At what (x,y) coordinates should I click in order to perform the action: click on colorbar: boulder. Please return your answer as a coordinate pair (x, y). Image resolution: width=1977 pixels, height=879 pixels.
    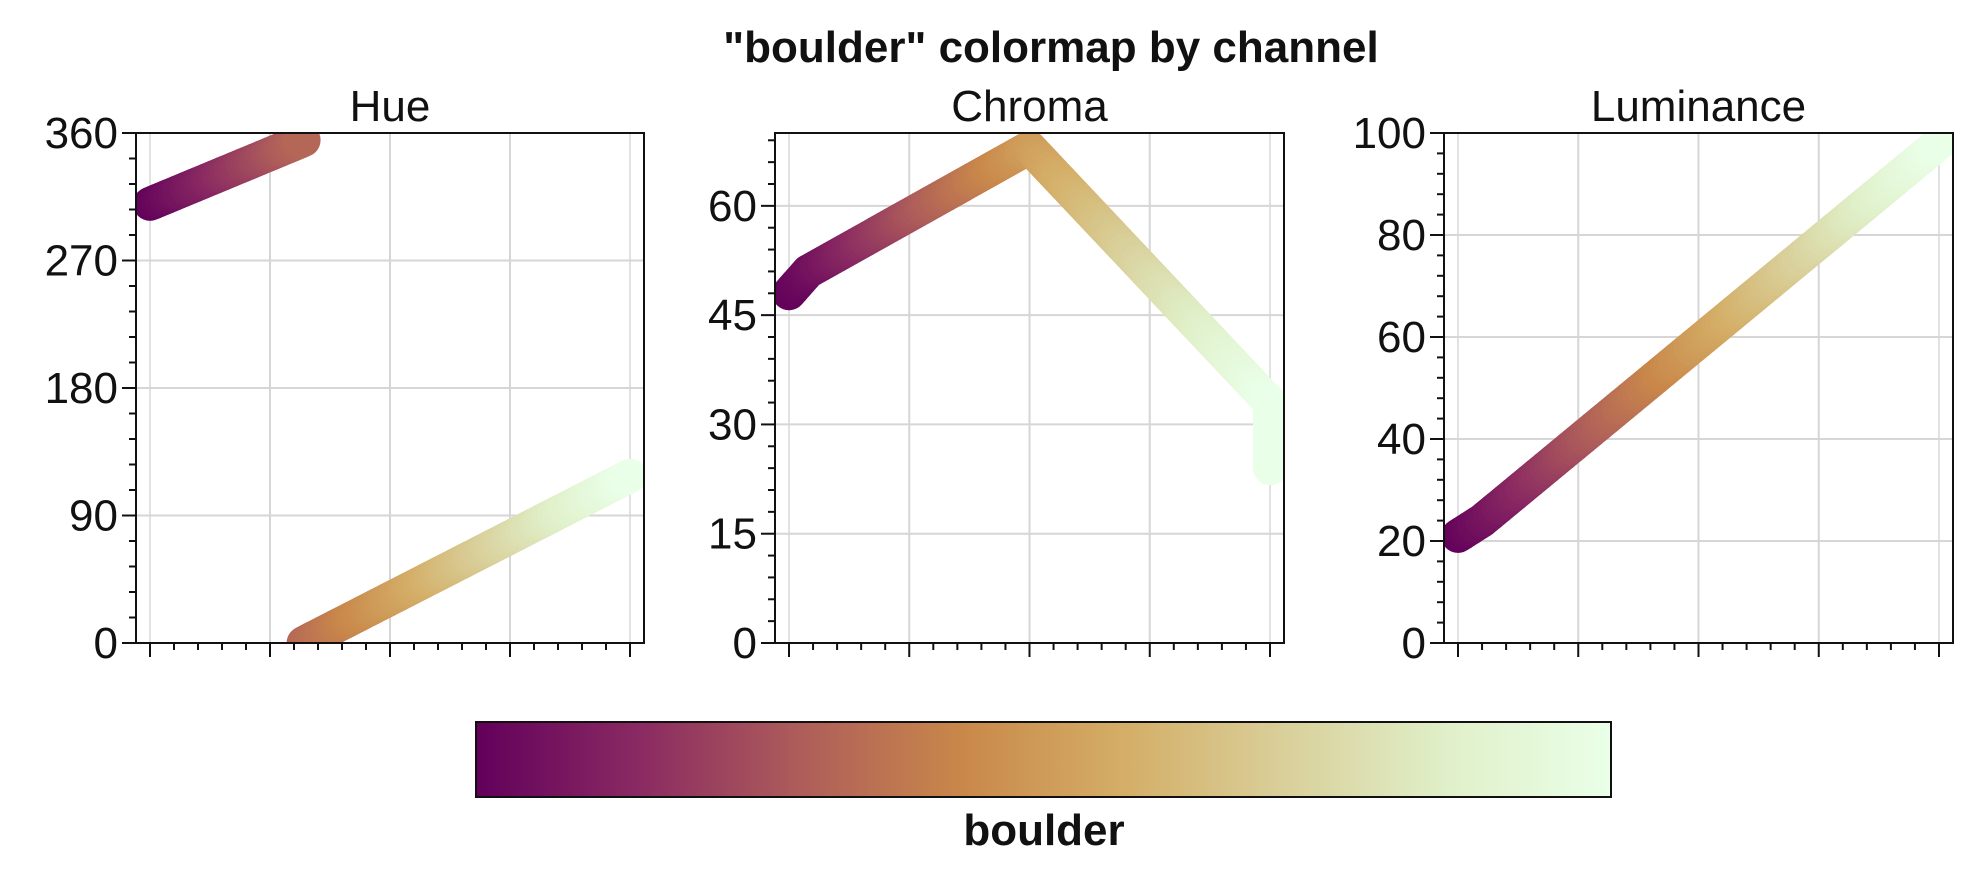
    Looking at the image, I should click on (1043, 788).